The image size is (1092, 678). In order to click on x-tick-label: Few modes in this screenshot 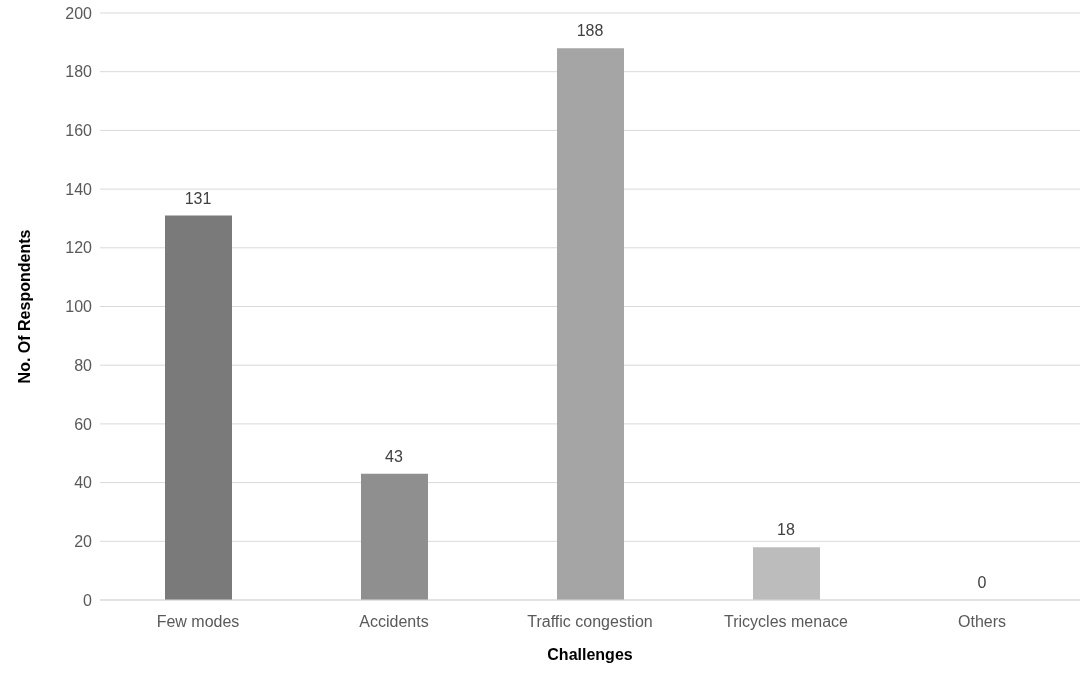, I will do `click(198, 622)`.